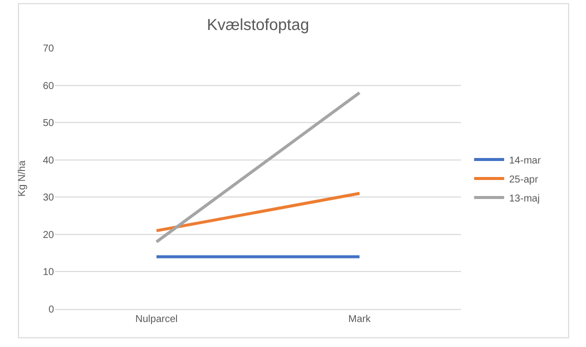  What do you see at coordinates (48, 49) in the screenshot?
I see `y-tick-label: 70` at bounding box center [48, 49].